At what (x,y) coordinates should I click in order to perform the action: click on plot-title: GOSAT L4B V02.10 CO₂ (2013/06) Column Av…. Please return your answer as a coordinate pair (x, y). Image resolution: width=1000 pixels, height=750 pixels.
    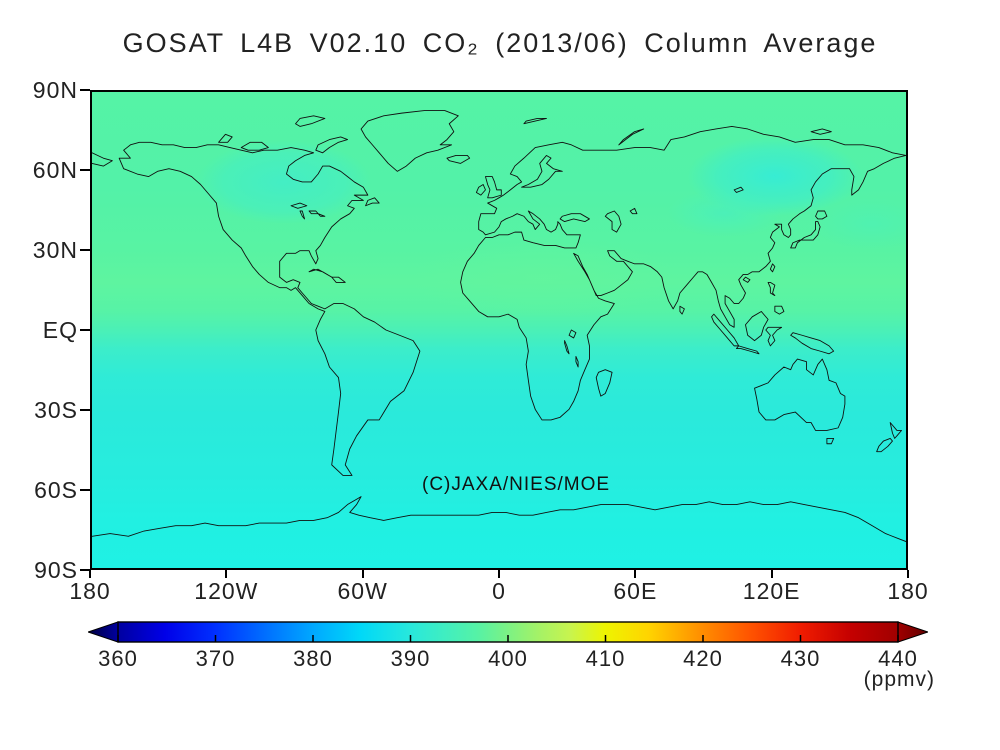
    Looking at the image, I should click on (500, 43).